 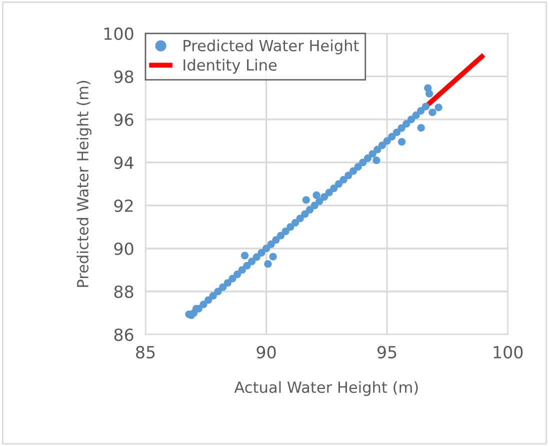 I want to click on y-tick-label: 90, so click(x=124, y=249).